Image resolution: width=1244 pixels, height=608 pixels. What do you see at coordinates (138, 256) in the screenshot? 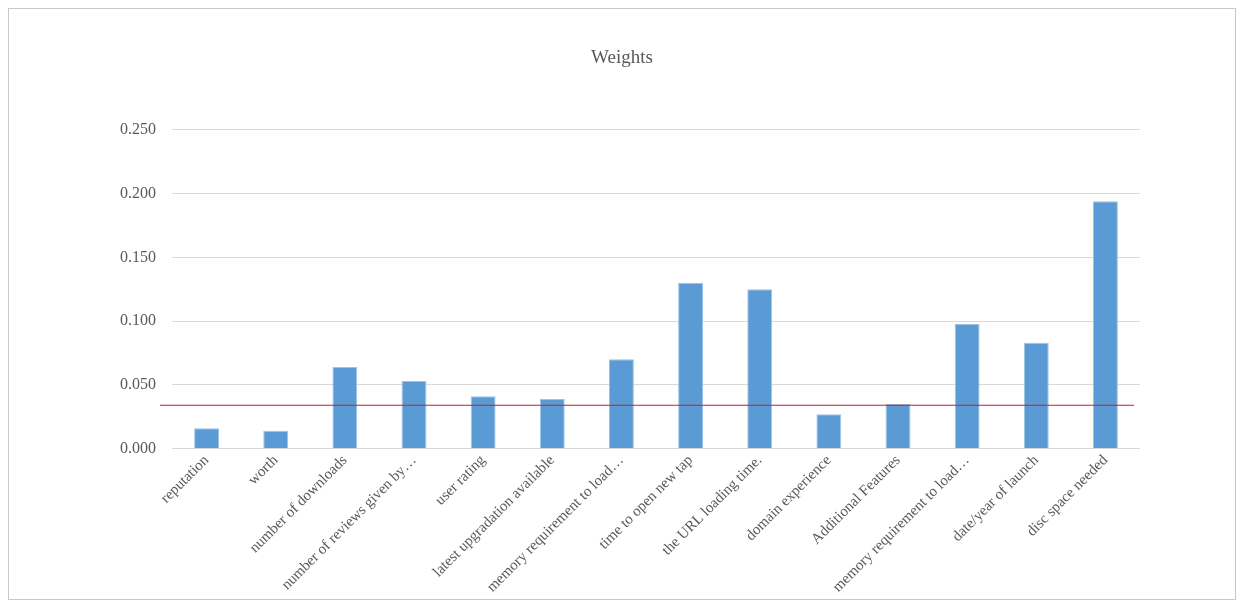
I see `y-tick-label: 0.150` at bounding box center [138, 256].